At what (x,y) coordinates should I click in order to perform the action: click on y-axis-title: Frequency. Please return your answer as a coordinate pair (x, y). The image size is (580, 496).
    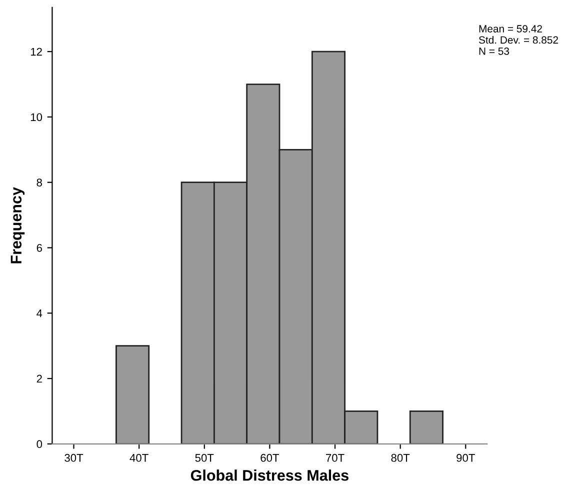
    Looking at the image, I should click on (17, 225).